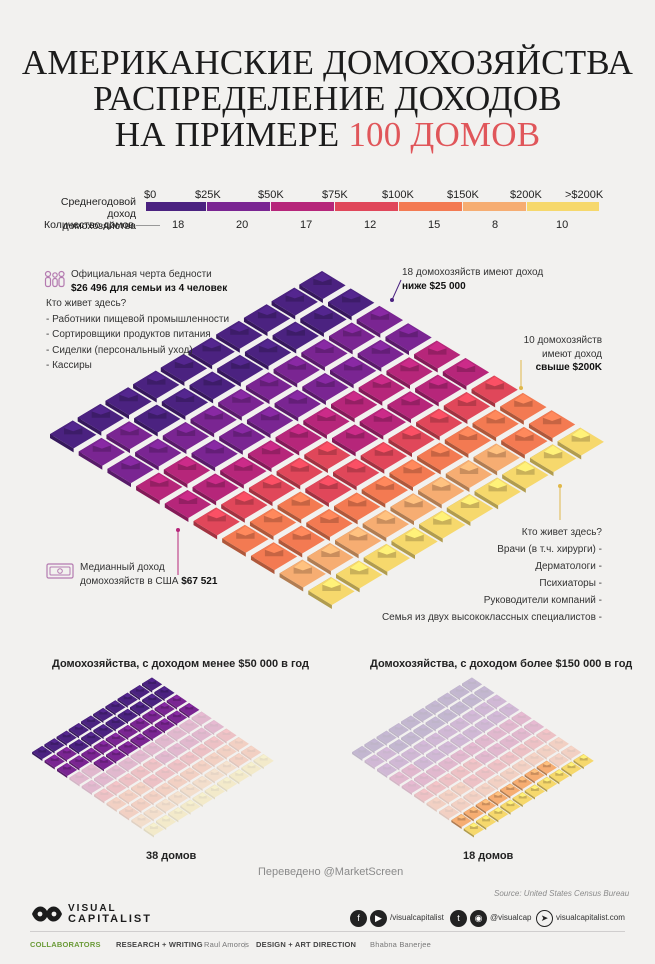 The height and width of the screenshot is (964, 655). What do you see at coordinates (590, 917) in the screenshot?
I see `website-link: visualcapitalist.com` at bounding box center [590, 917].